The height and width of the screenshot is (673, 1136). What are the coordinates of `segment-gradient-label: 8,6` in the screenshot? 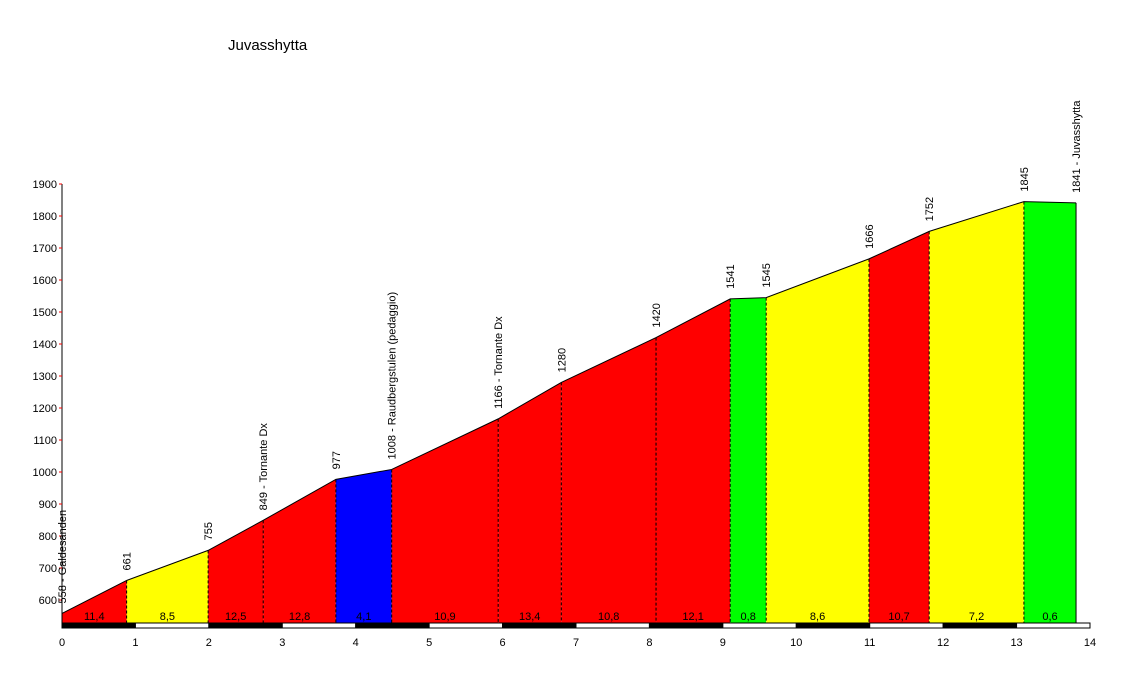 It's located at (817, 617).